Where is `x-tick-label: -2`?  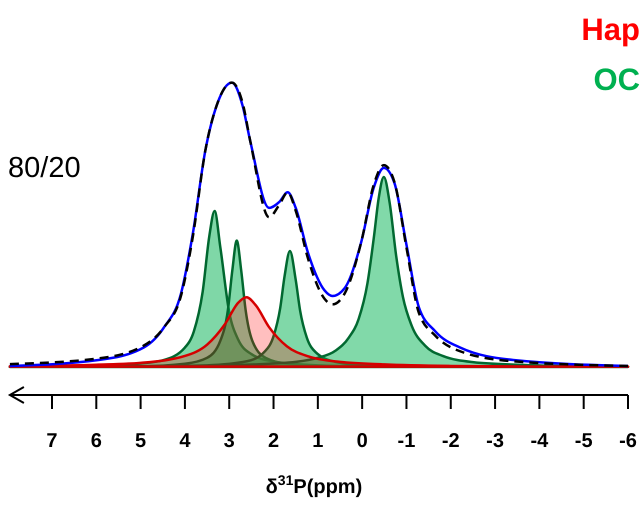
x-tick-label: -2 is located at coordinates (451, 441).